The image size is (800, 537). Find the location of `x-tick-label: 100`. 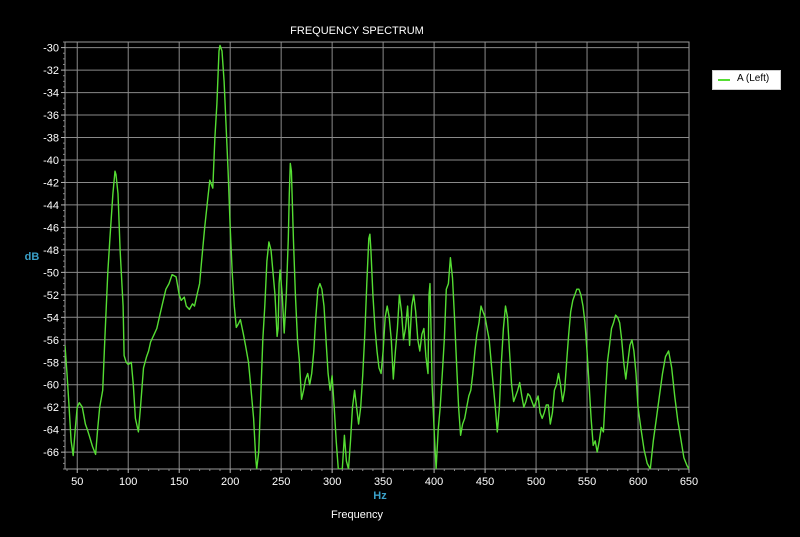

x-tick-label: 100 is located at coordinates (128, 482).